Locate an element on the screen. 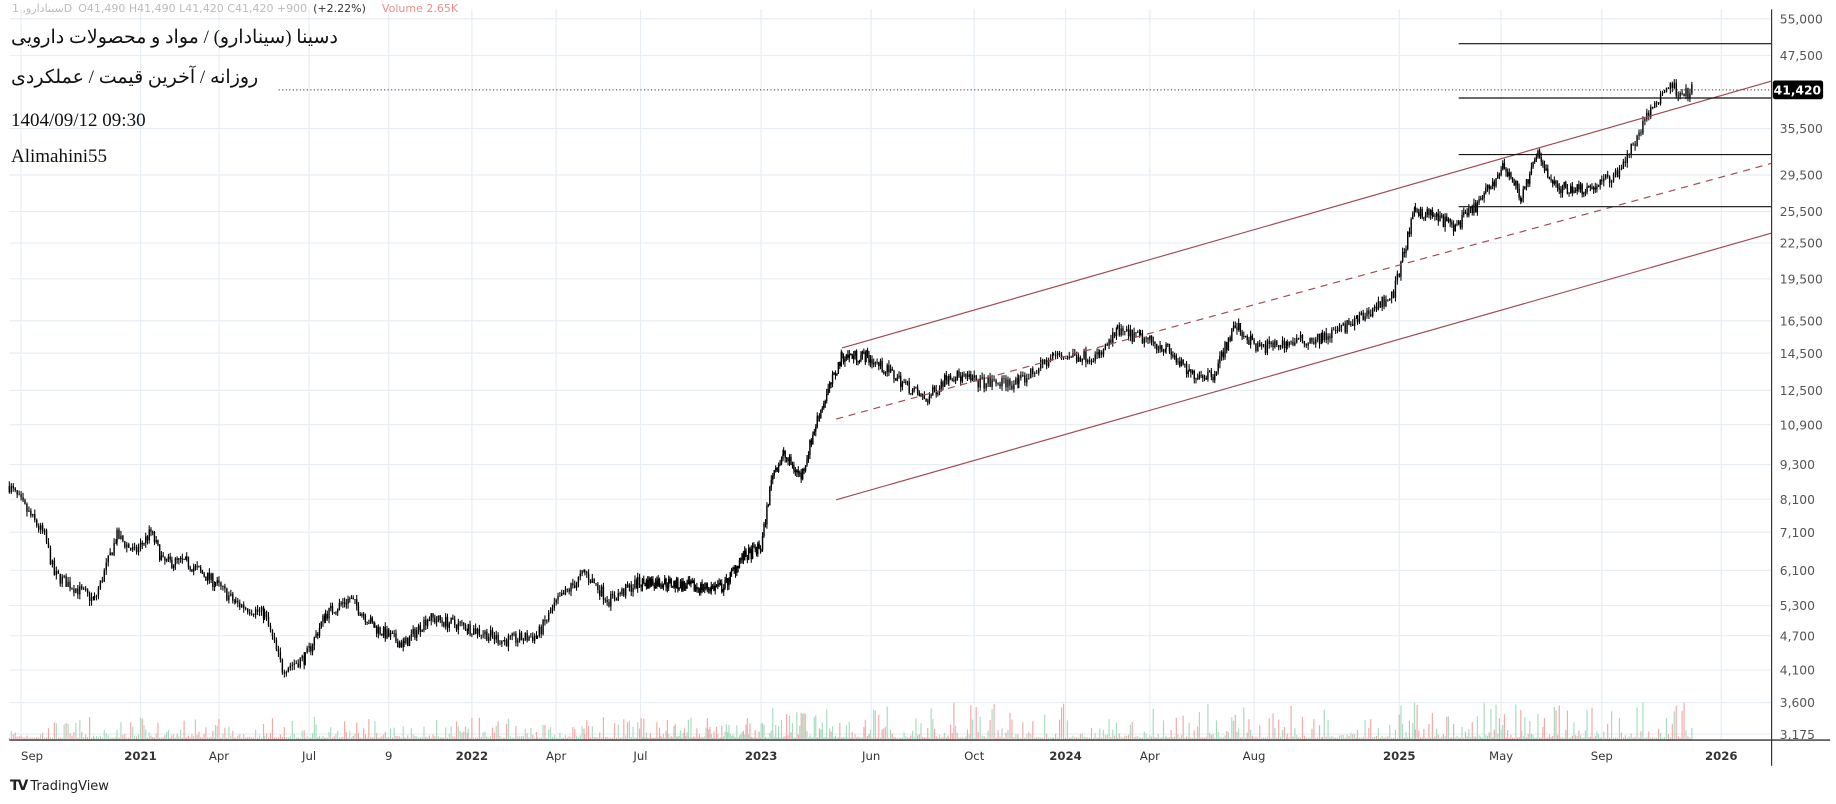 The height and width of the screenshot is (804, 1836). tradingview-brand: TV TradingView is located at coordinates (59, 786).